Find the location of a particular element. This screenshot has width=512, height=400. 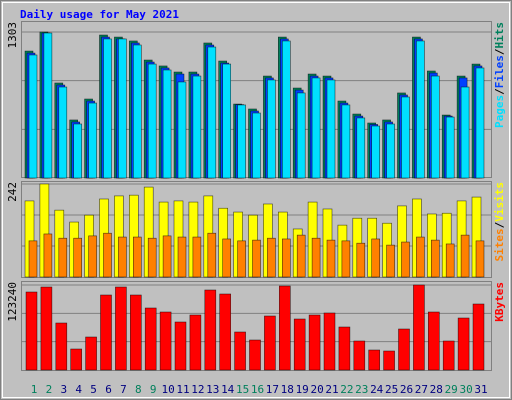

legend: Pages/Files/Hits is located at coordinates (499, 75).